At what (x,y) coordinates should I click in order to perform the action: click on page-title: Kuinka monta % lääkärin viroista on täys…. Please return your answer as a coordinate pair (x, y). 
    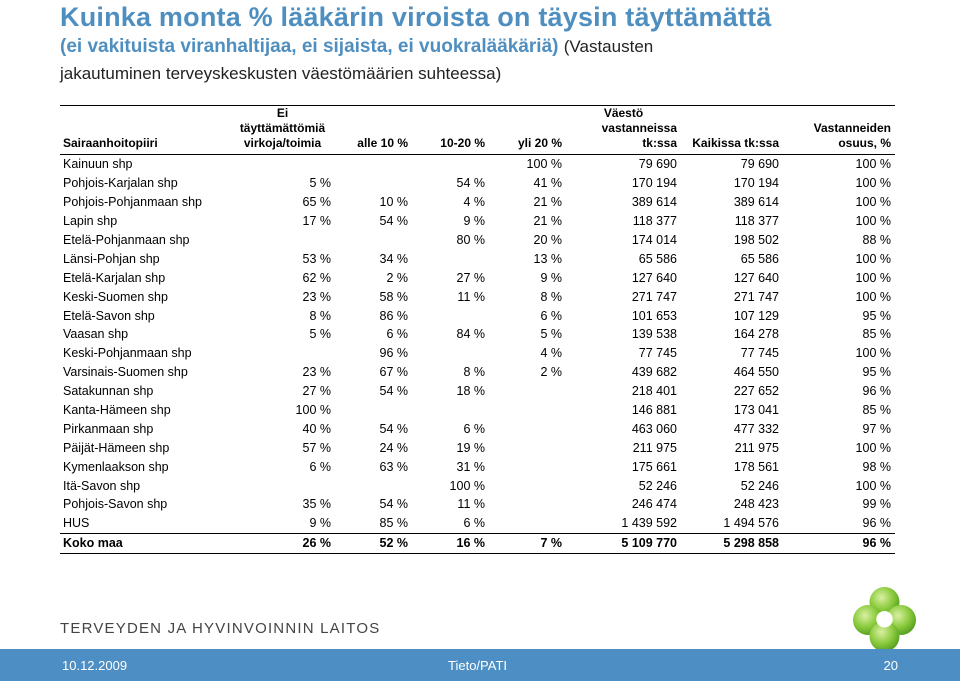
    Looking at the image, I should click on (416, 17).